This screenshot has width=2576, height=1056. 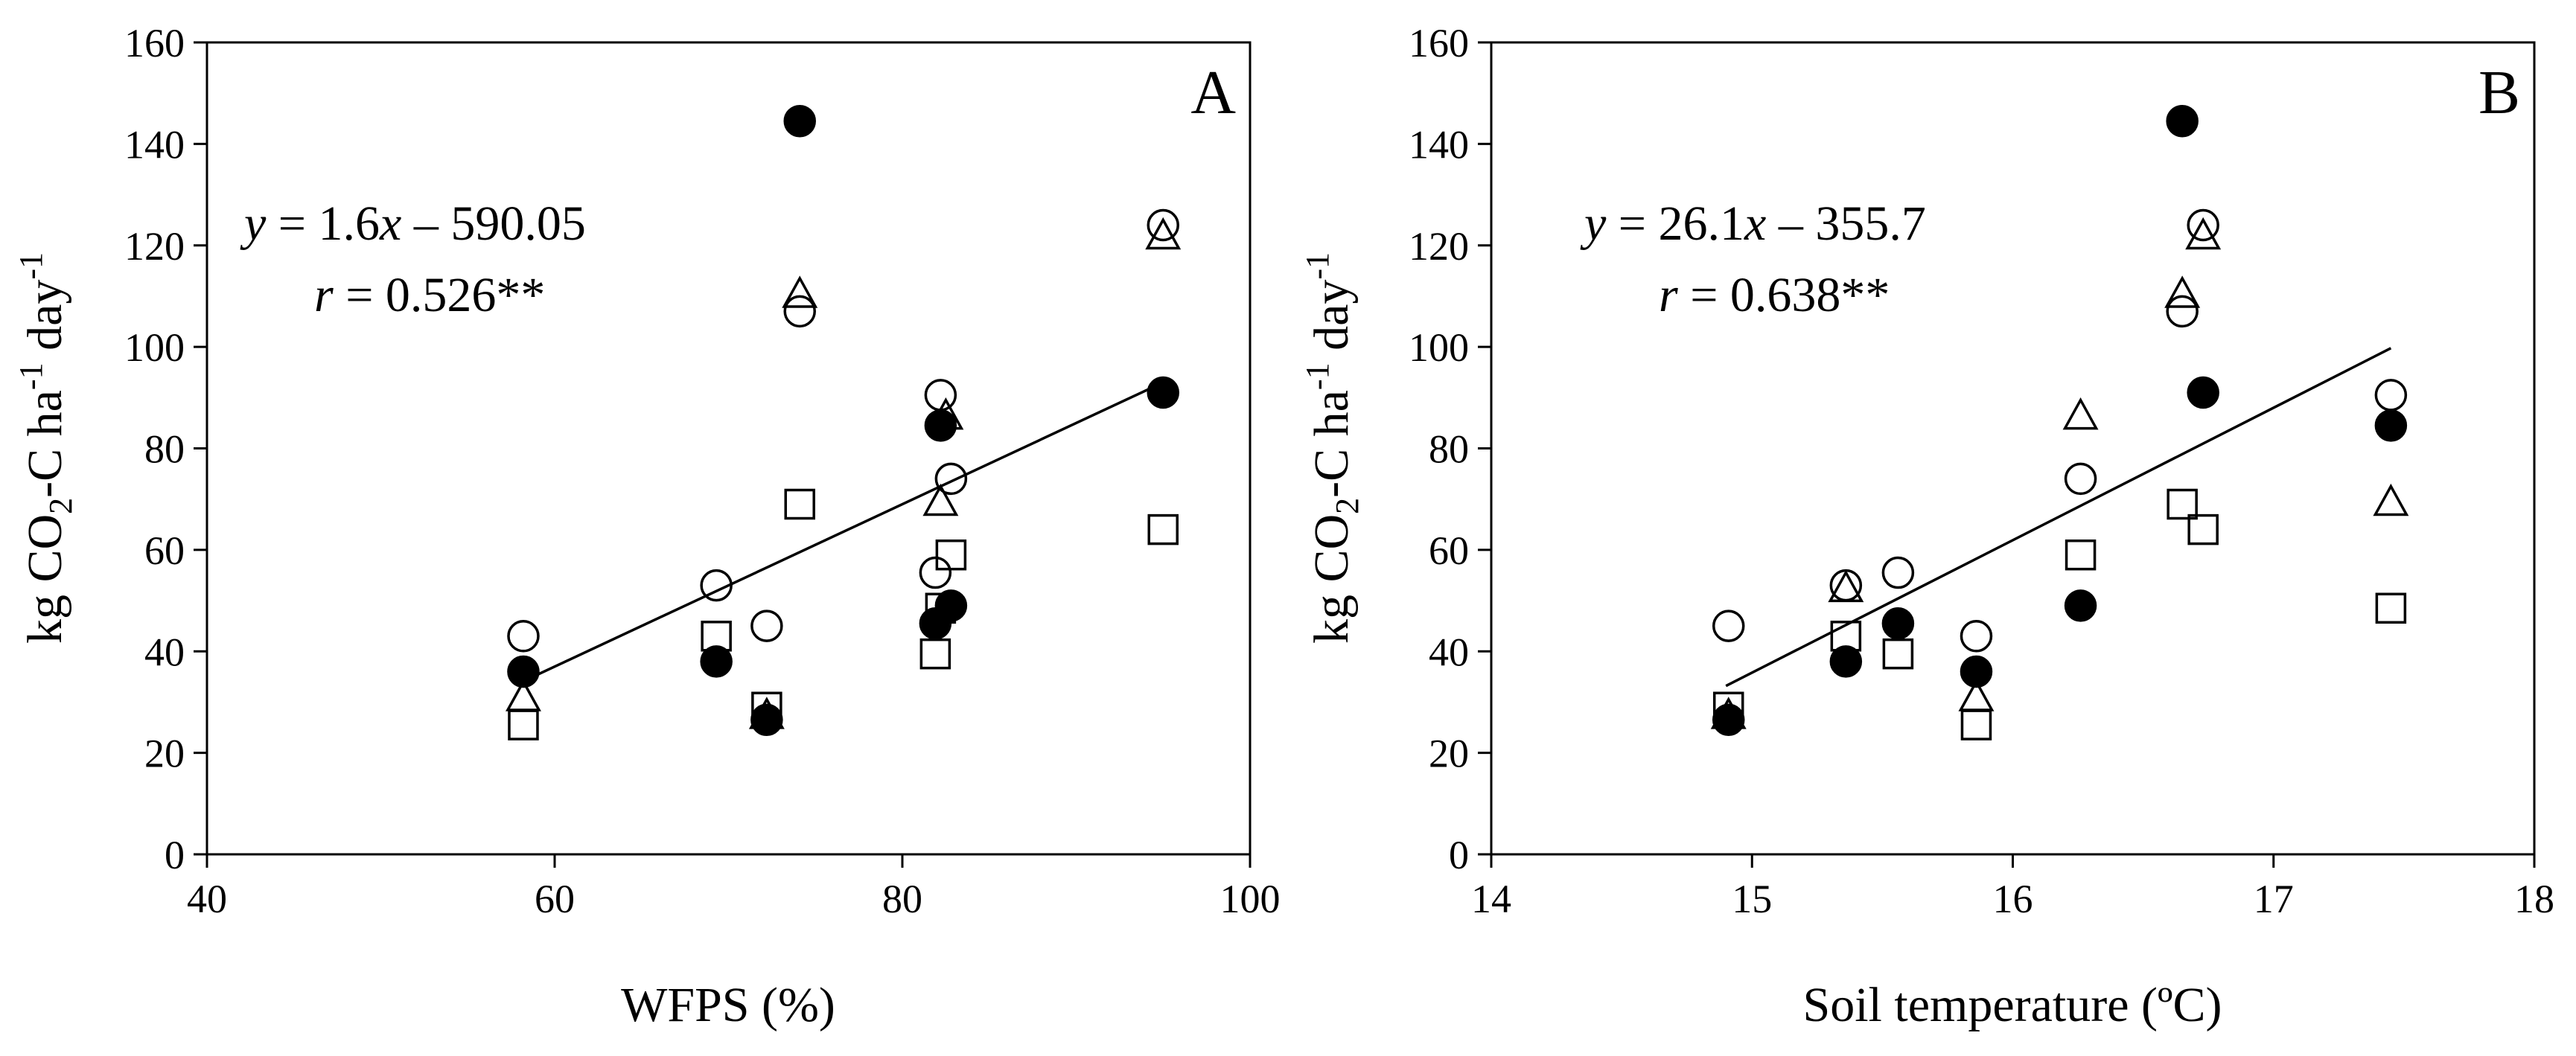 I want to click on panel-b-x-tick-label: 17, so click(x=2274, y=899).